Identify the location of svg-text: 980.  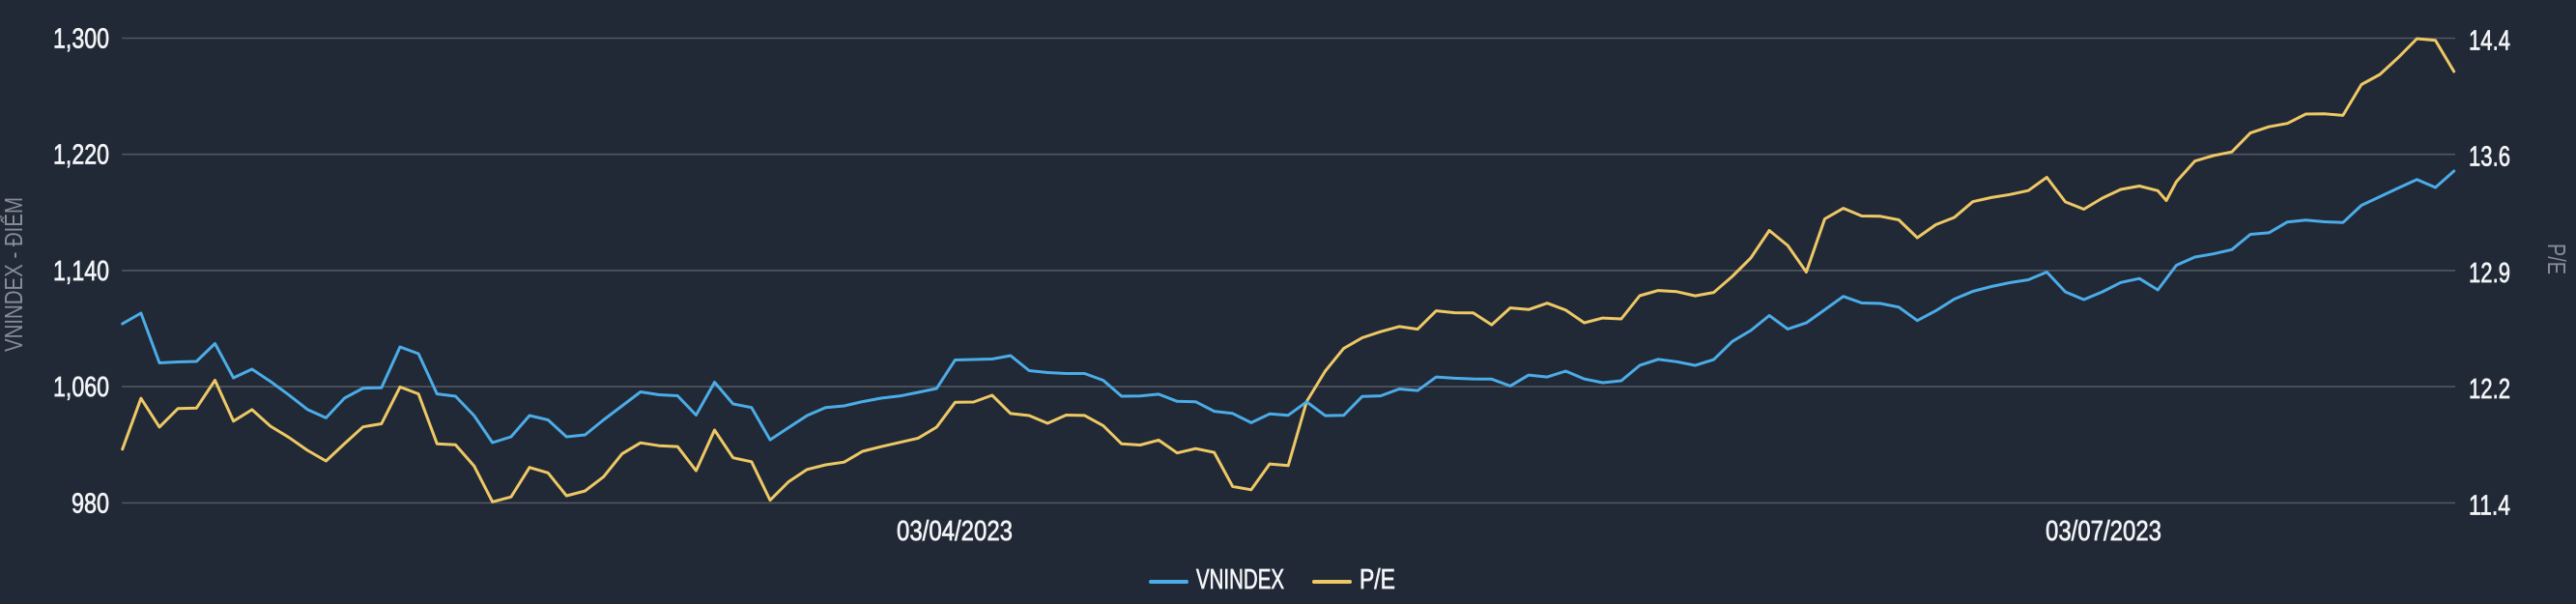
(91, 503).